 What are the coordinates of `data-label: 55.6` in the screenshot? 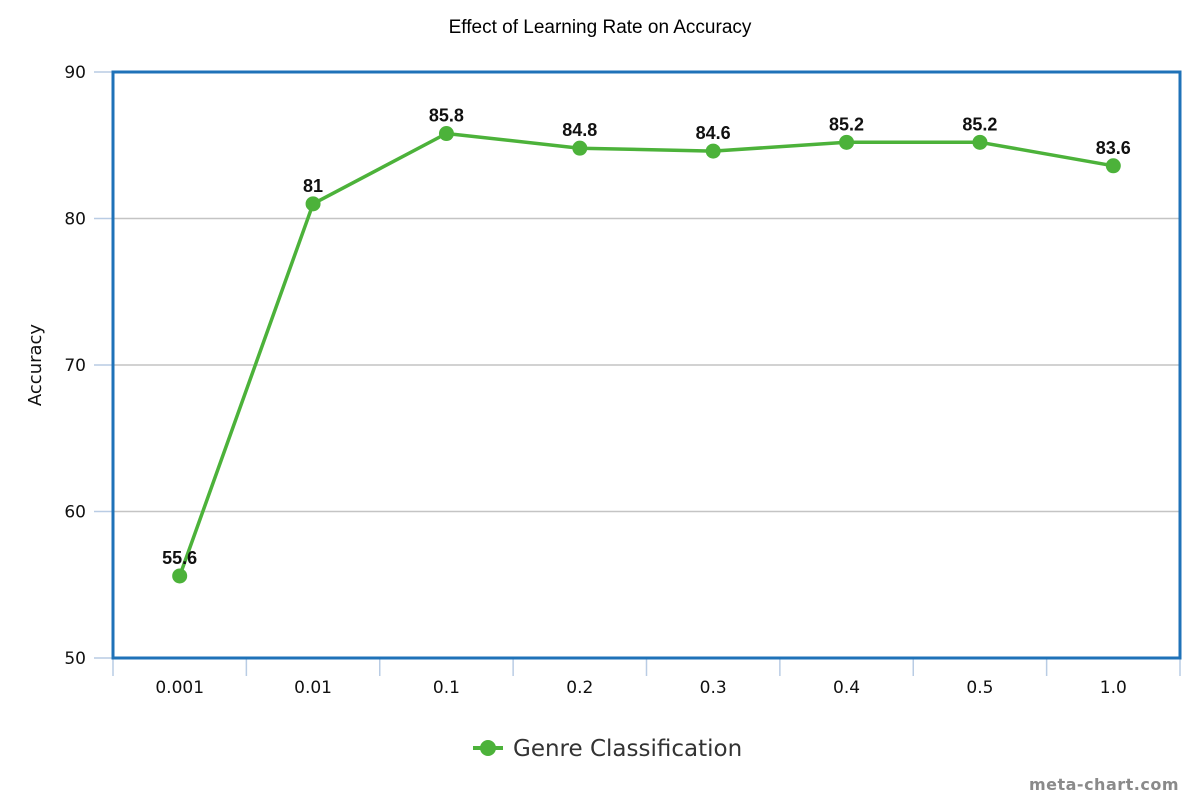 It's located at (179, 558).